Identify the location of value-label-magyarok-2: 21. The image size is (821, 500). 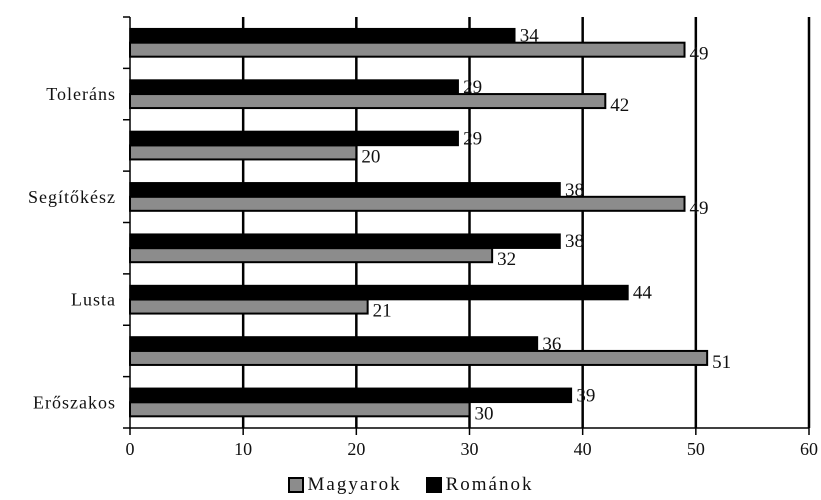
(382, 311).